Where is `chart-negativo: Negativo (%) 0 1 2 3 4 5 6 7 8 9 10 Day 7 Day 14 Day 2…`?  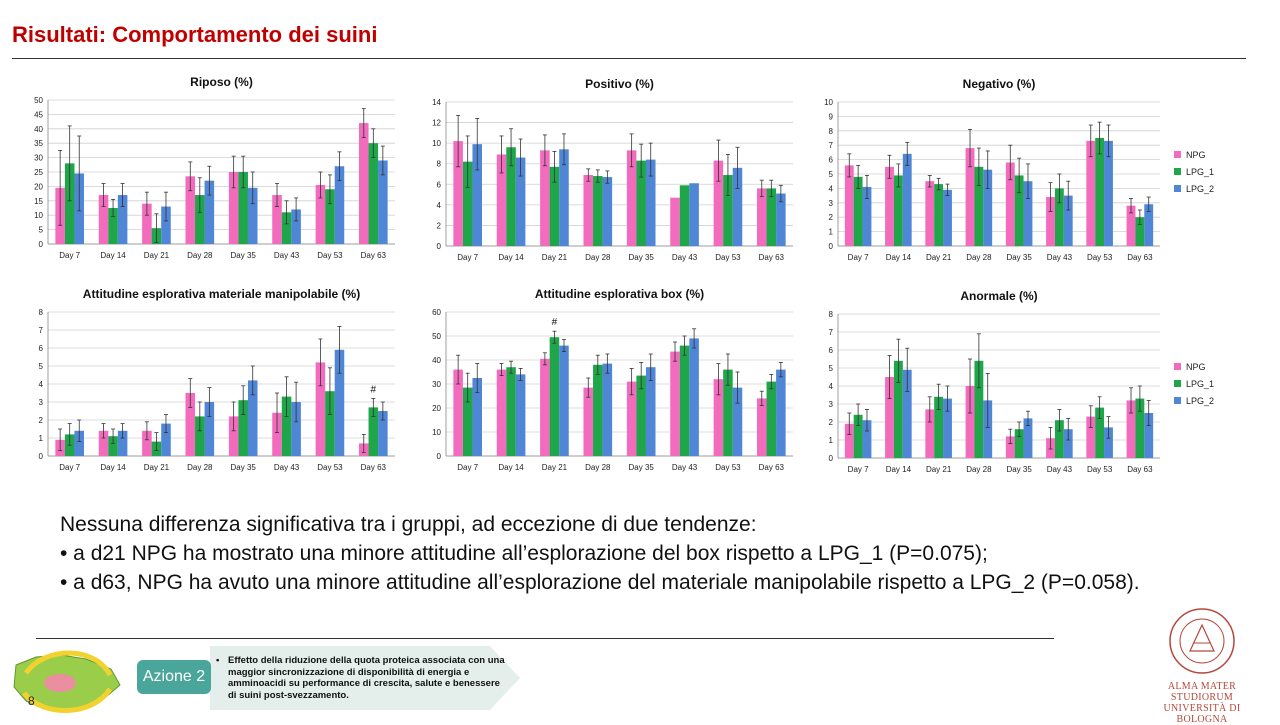 chart-negativo: Negativo (%) 0 1 2 3 4 5 6 7 8 9 10 Day 7 Day 14 Day 2… is located at coordinates (1030, 172).